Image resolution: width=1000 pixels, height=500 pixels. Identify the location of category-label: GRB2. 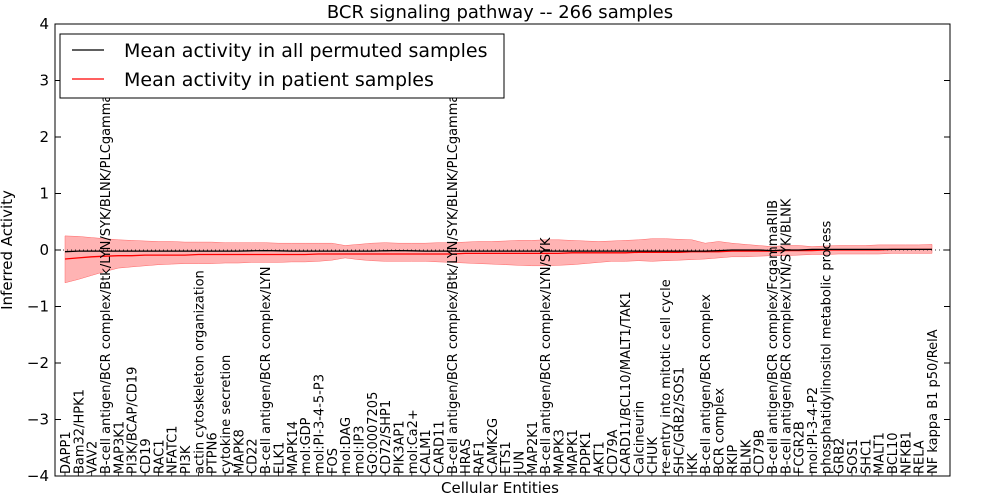
(840, 456).